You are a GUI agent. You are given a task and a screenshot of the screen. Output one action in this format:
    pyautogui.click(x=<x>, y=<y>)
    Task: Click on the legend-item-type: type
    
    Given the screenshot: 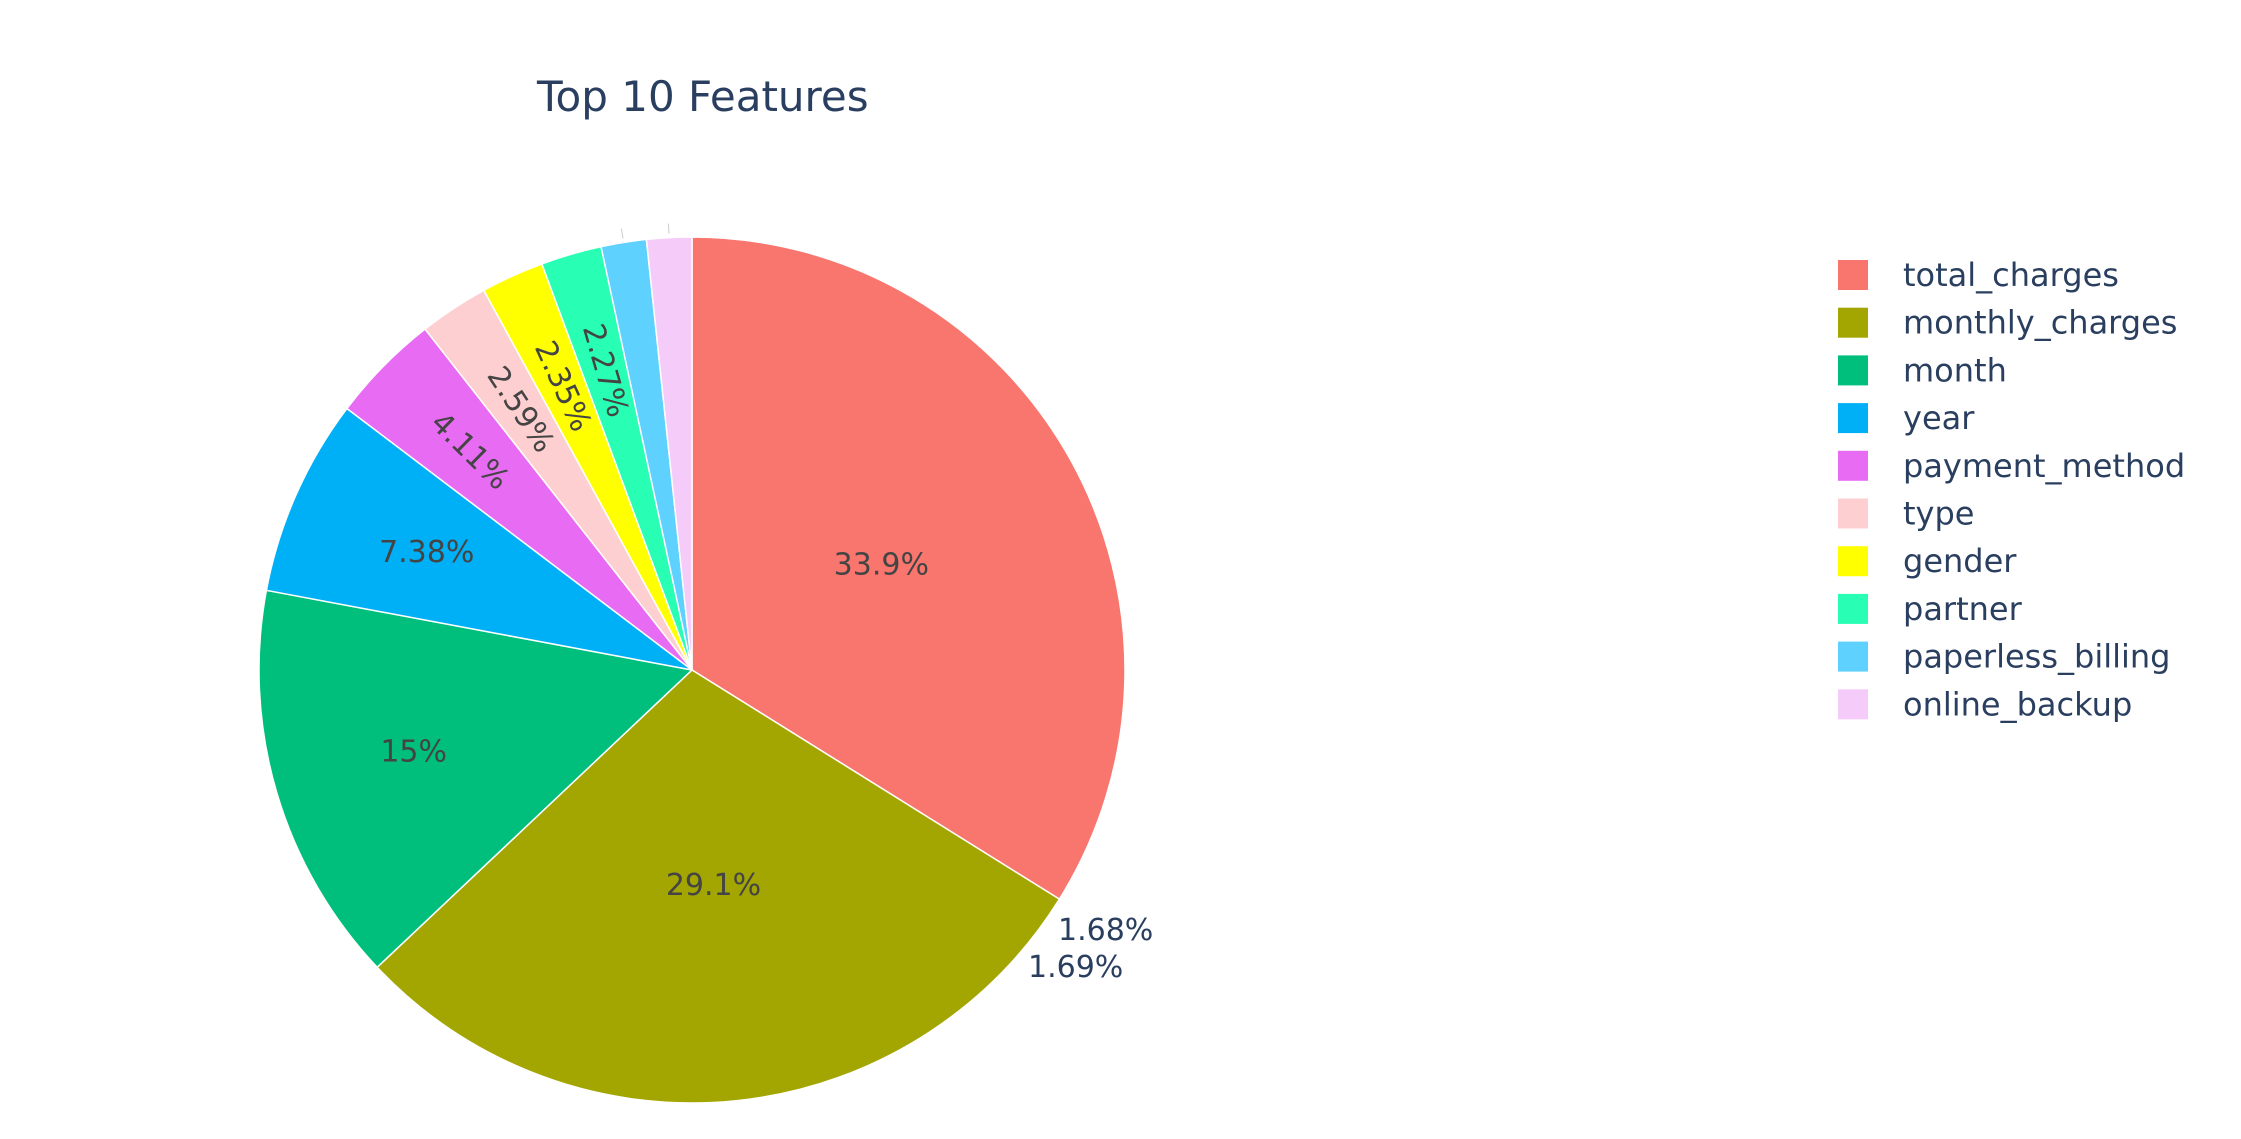 What is the action you would take?
    pyautogui.click(x=1906, y=514)
    